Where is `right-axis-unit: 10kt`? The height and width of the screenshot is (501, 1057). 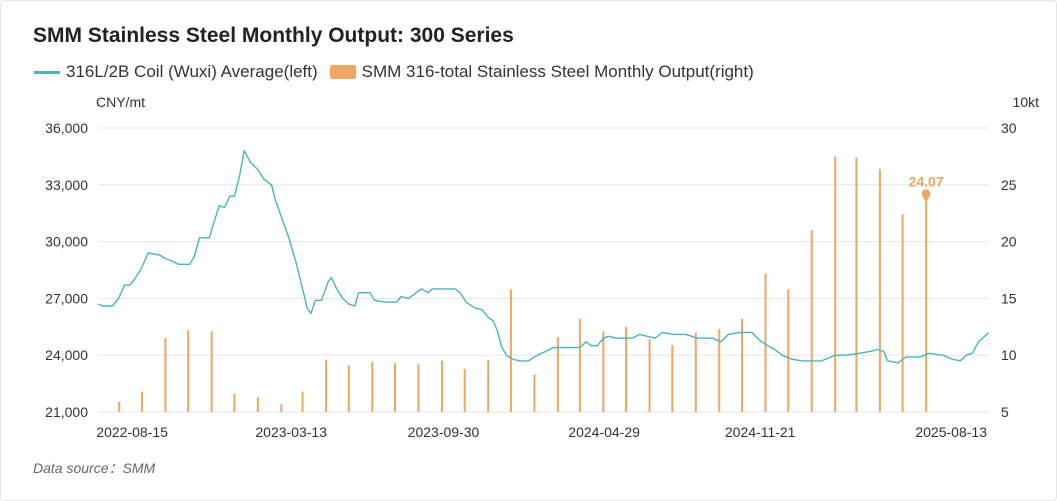 right-axis-unit: 10kt is located at coordinates (1025, 102).